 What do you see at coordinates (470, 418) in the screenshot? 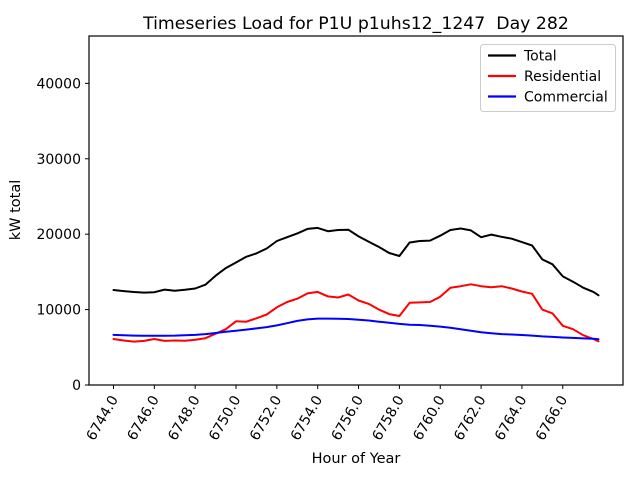
I see `x-tick-label: 6762.0` at bounding box center [470, 418].